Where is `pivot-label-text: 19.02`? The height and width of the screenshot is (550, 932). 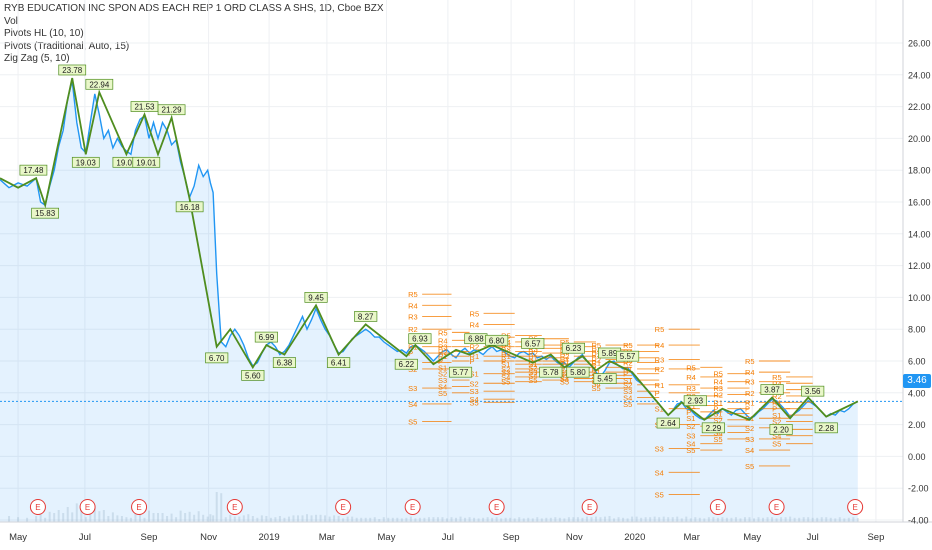
pivot-label-text: 19.02 is located at coordinates (126, 162).